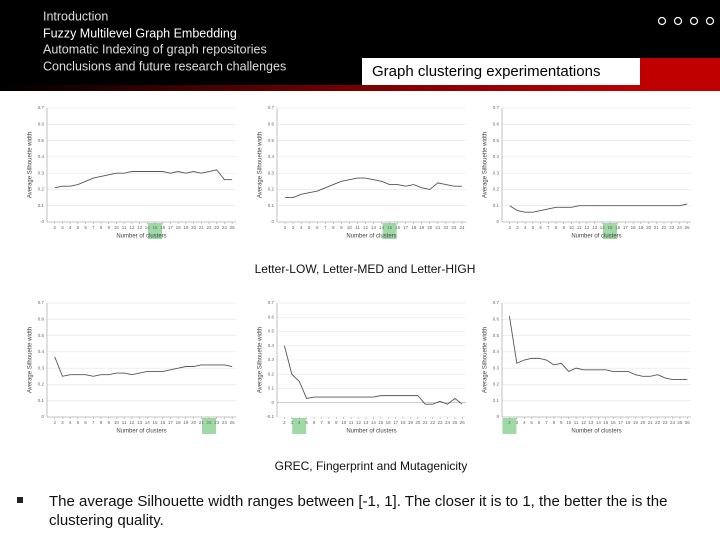 Image resolution: width=720 pixels, height=540 pixels. What do you see at coordinates (75, 16) in the screenshot?
I see `nav-item: Introduction` at bounding box center [75, 16].